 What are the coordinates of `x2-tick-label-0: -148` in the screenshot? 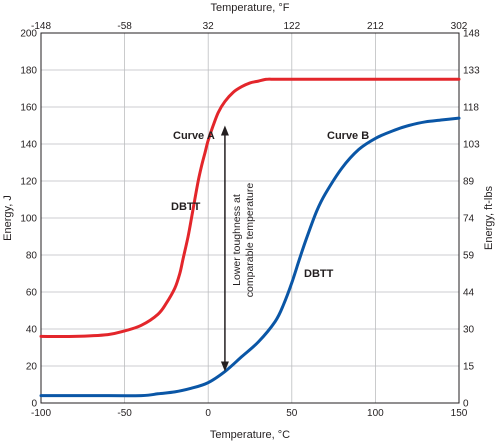 It's located at (41, 26).